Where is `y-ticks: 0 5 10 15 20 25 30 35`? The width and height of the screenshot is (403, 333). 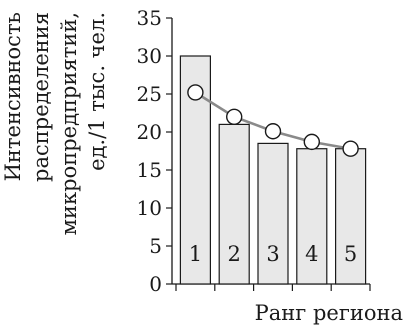 y-ticks: 0 5 10 15 20 25 30 35 is located at coordinates (154, 151).